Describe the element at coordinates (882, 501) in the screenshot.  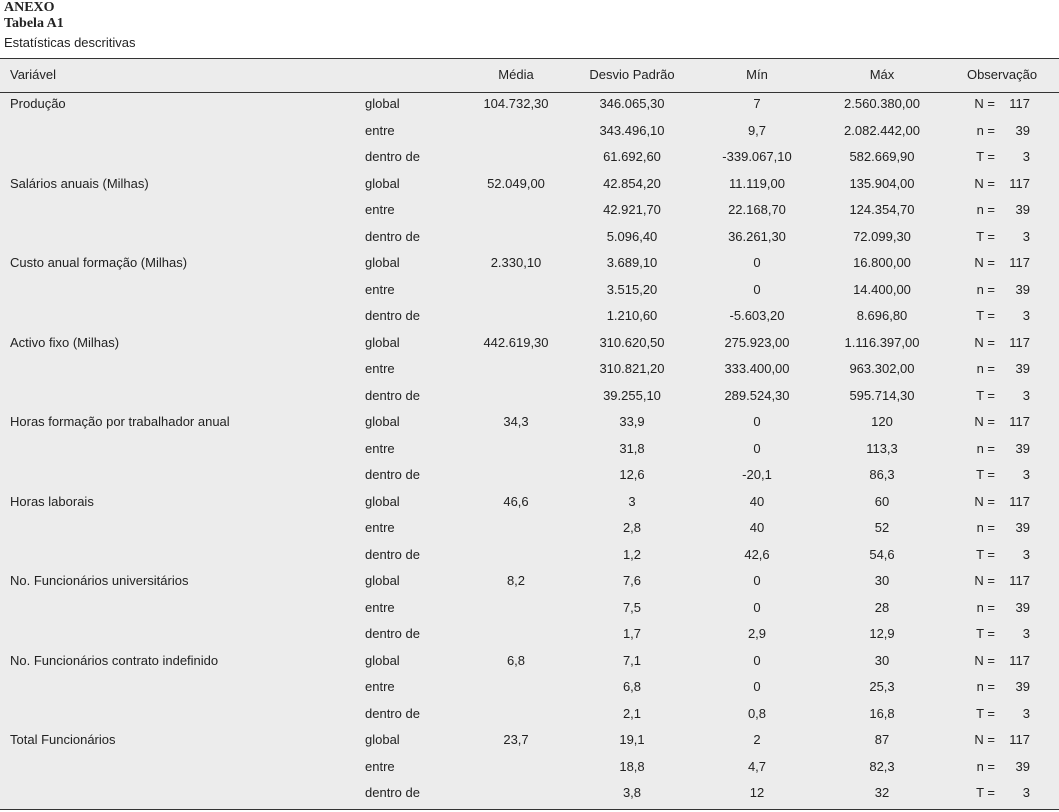
I see `max: 60` at that location.